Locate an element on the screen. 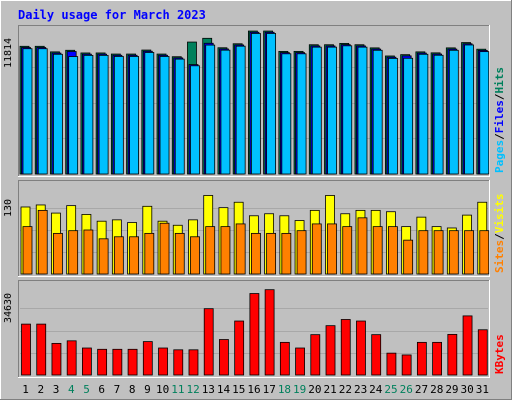  x-tick-label: 27 is located at coordinates (421, 389).